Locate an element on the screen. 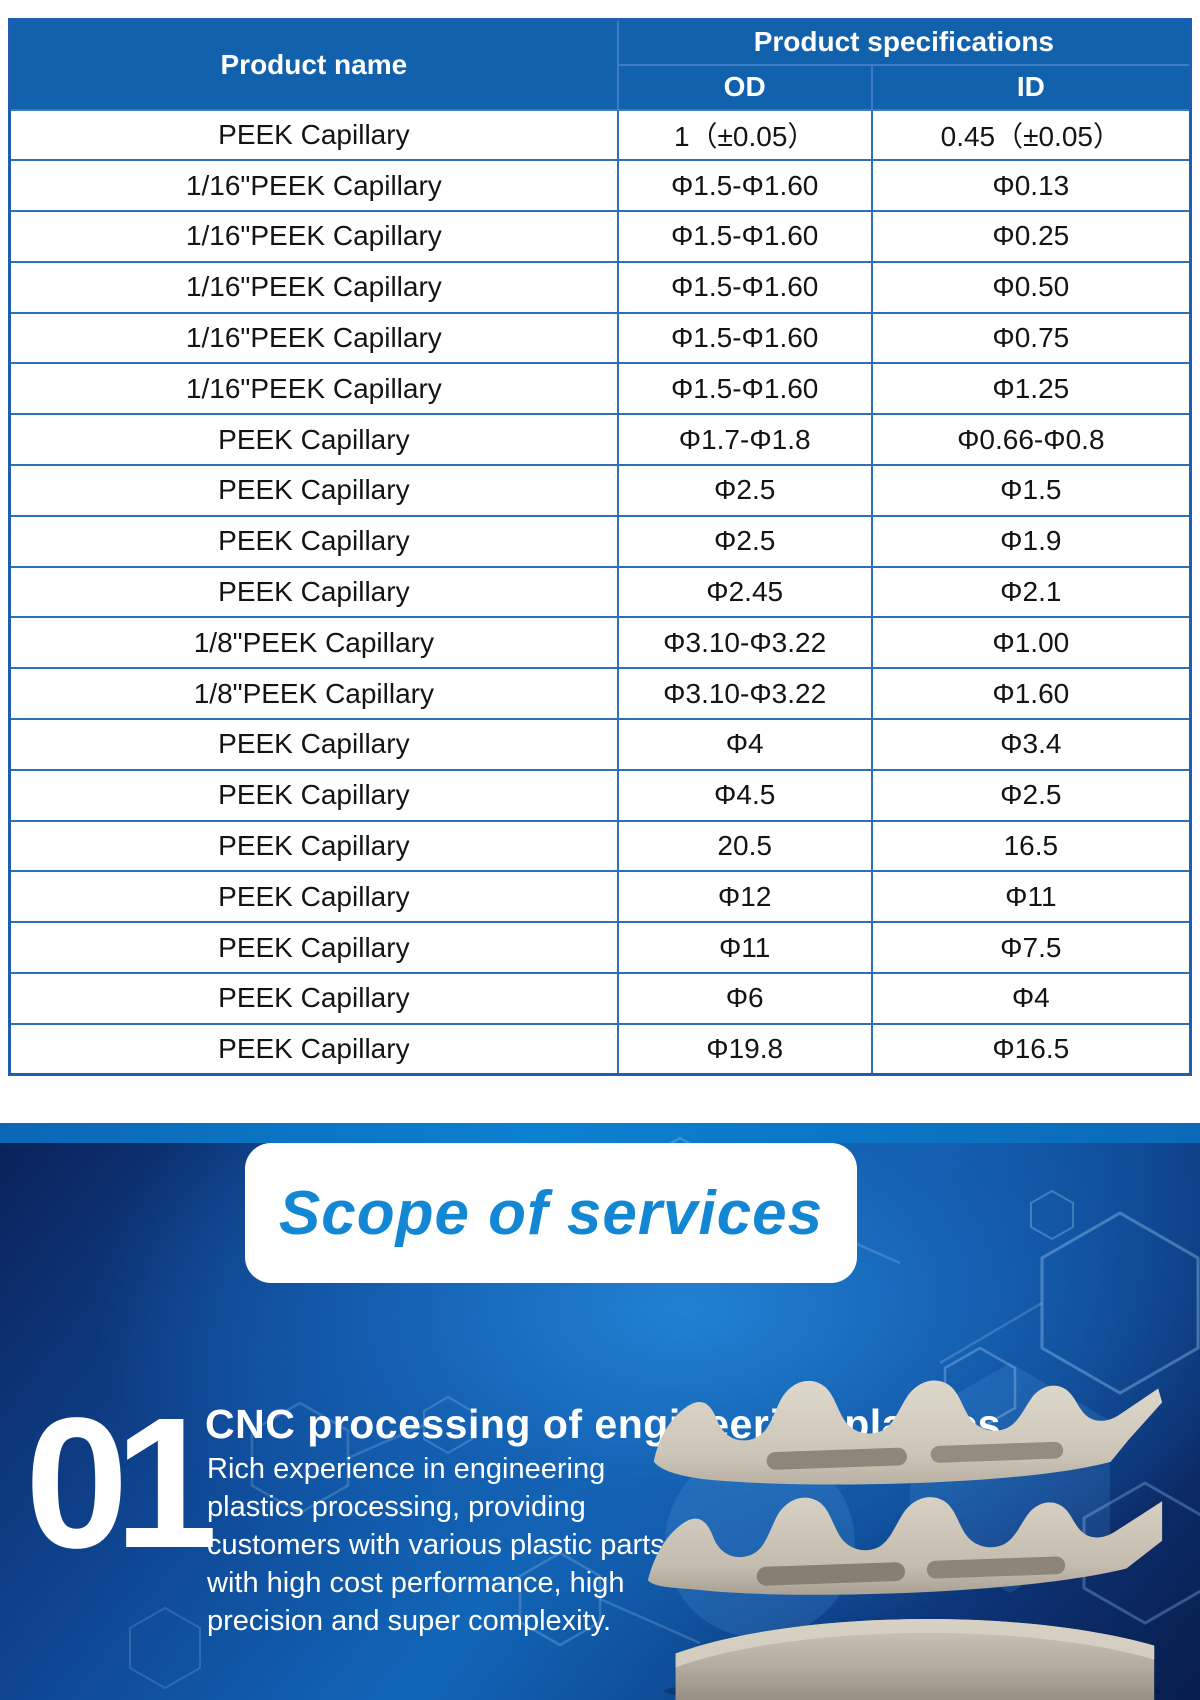  table-cell: Φ19.8 is located at coordinates (744, 1049).